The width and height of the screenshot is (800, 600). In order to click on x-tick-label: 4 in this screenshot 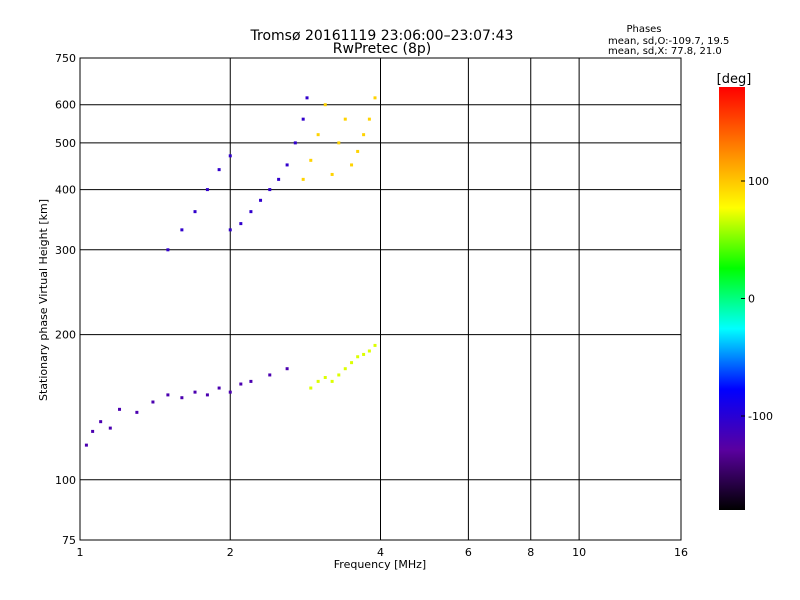, I will do `click(380, 552)`.